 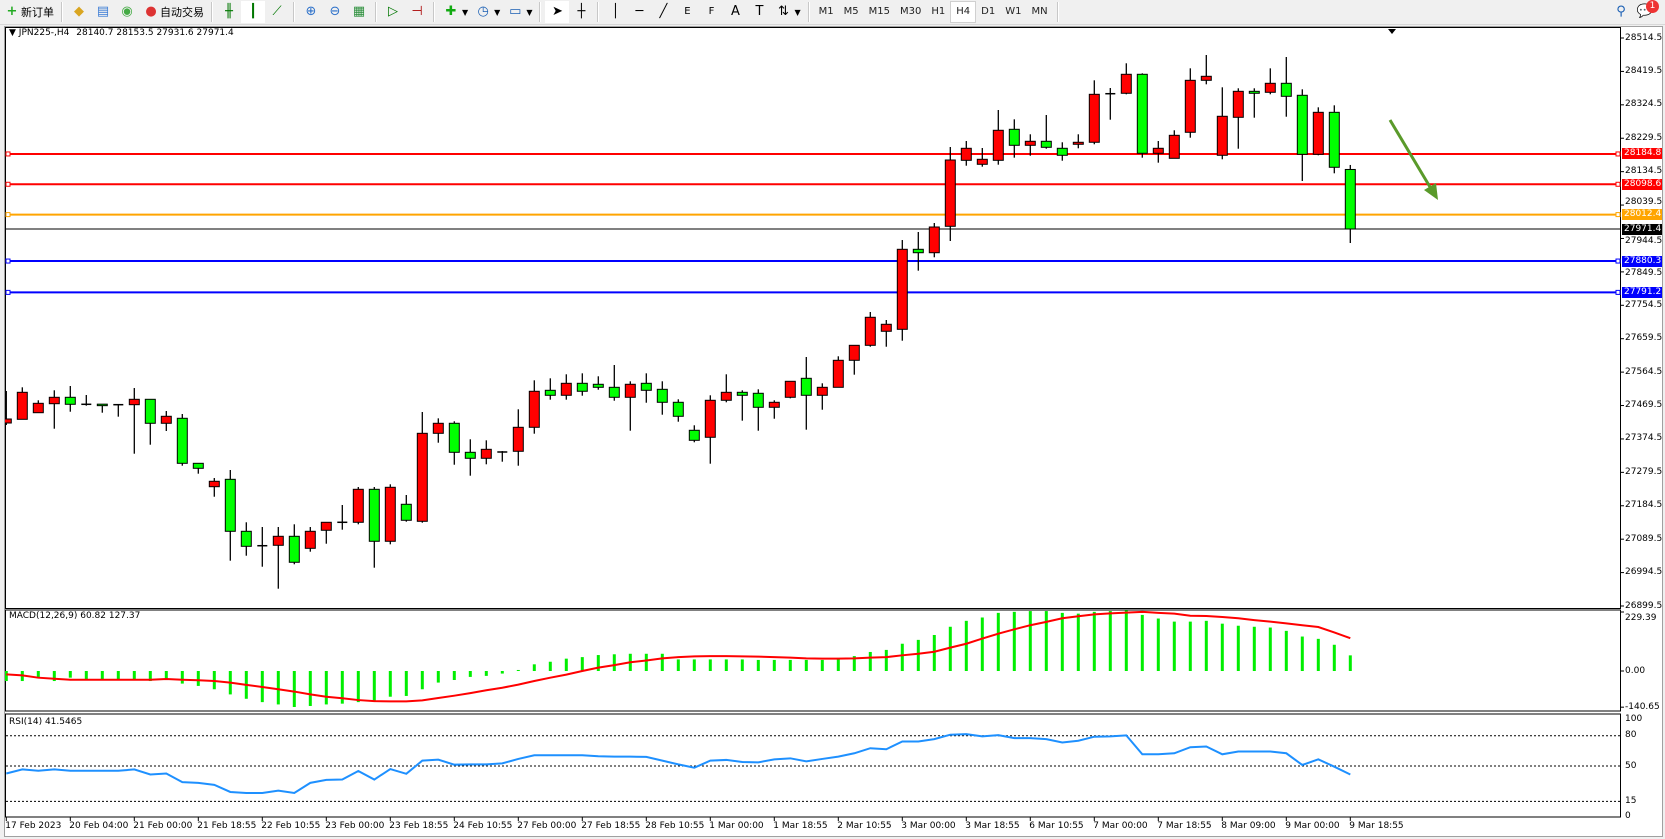 I want to click on price-tick-label: 28514.5, so click(x=1644, y=37).